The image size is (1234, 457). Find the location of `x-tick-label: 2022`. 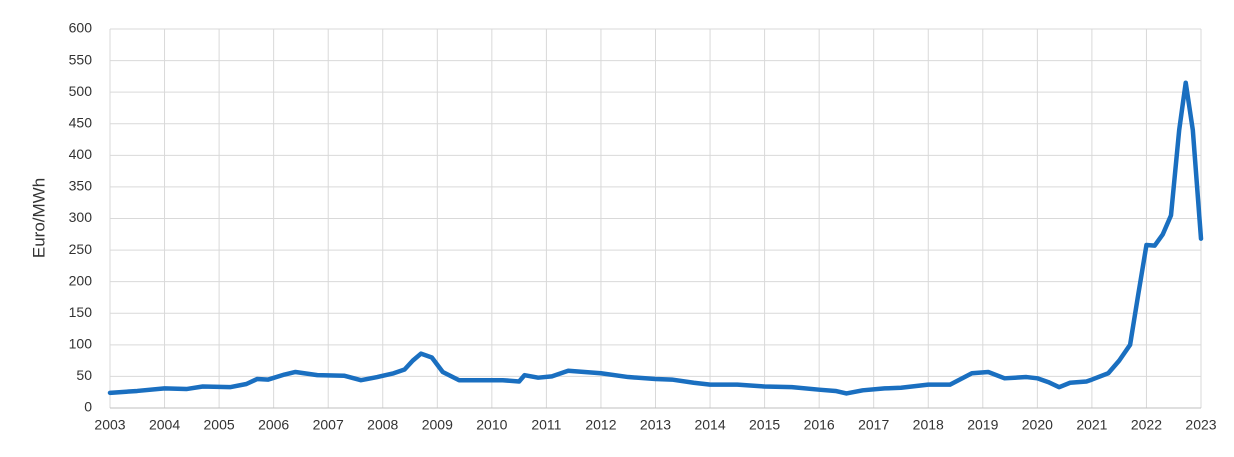

x-tick-label: 2022 is located at coordinates (1146, 425).